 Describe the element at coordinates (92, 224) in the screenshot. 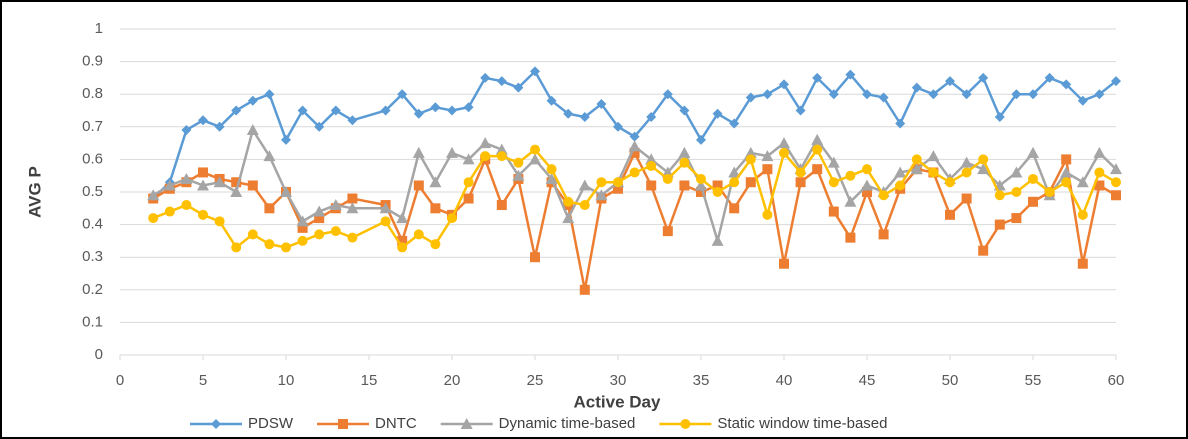

I see `y-tick-label: 0.4` at that location.